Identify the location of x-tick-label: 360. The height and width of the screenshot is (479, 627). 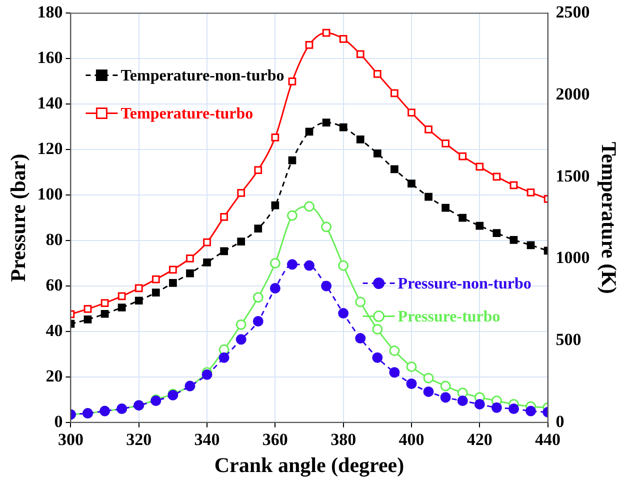
(275, 439).